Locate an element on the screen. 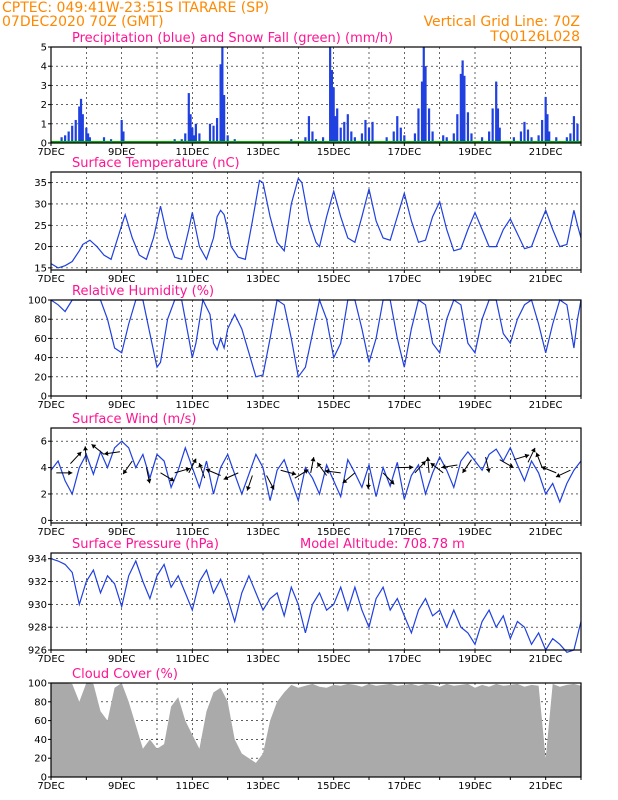  y-tick-label: 932 is located at coordinates (37, 582).